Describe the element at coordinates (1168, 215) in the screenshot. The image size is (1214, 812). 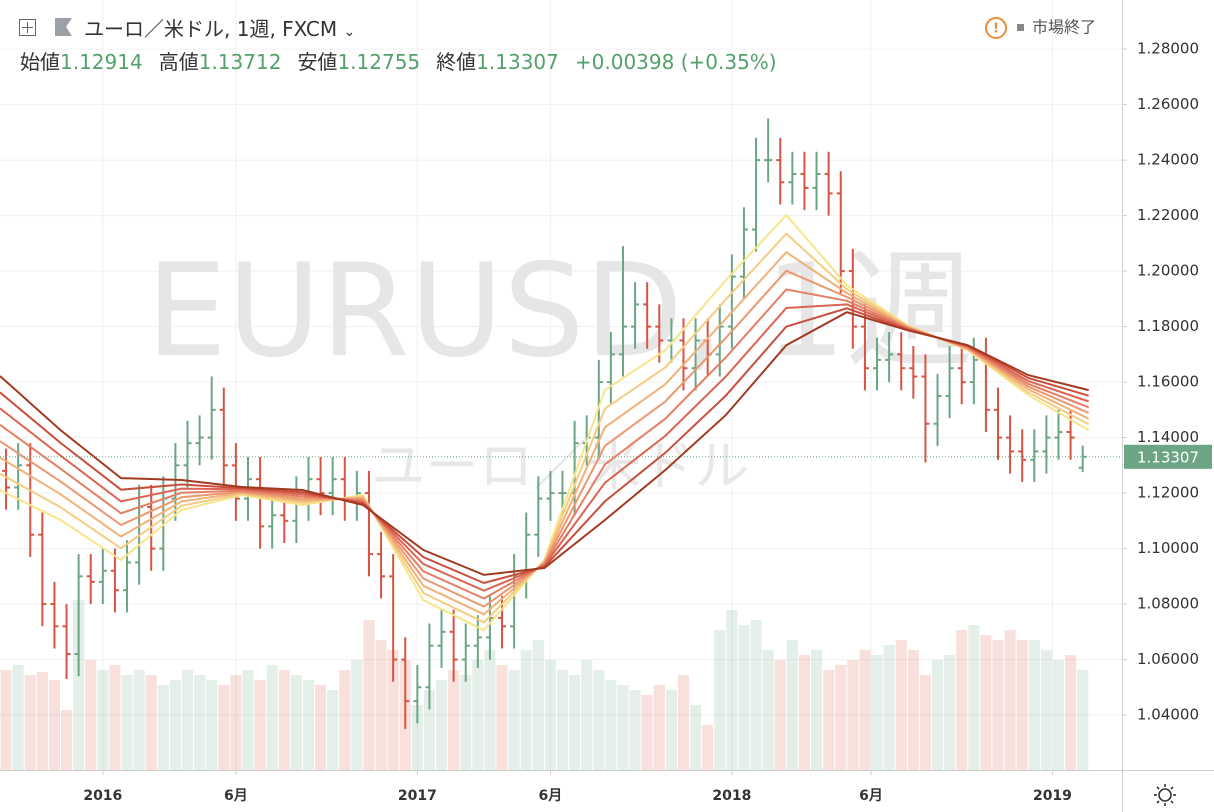
I see `y-tick-label: 1.22000` at that location.